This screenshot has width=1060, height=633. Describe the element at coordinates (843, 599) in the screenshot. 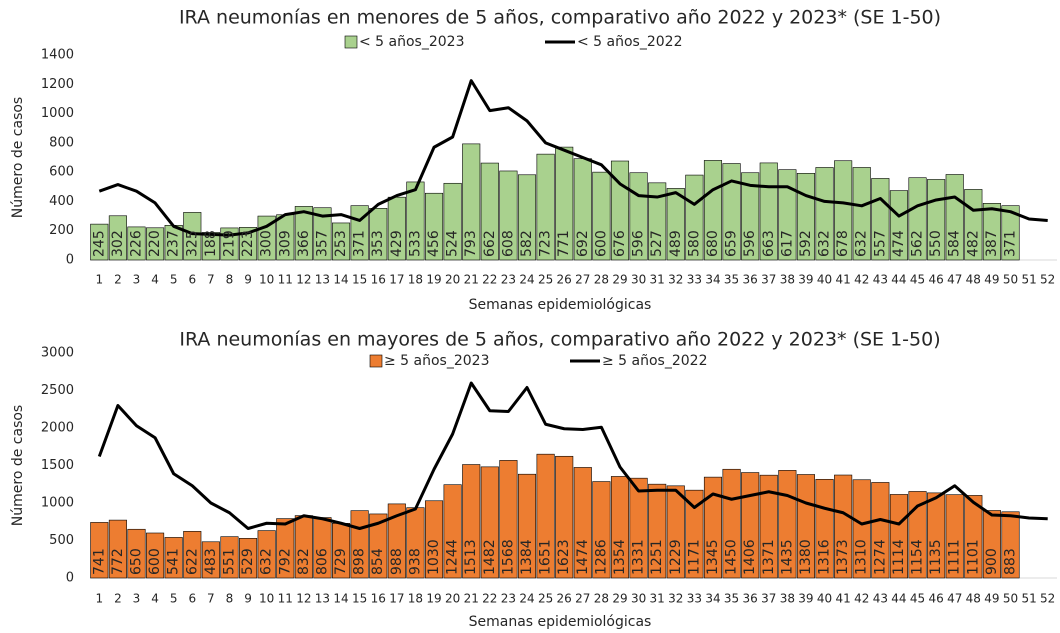

I see `x-tick-label: 41` at that location.